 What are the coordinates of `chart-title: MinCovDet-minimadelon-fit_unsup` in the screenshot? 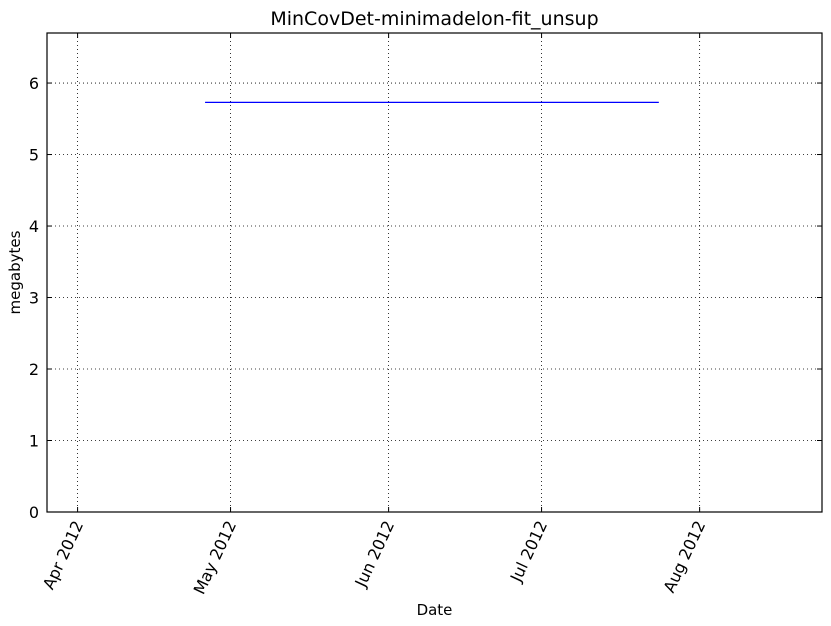 It's located at (434, 19).